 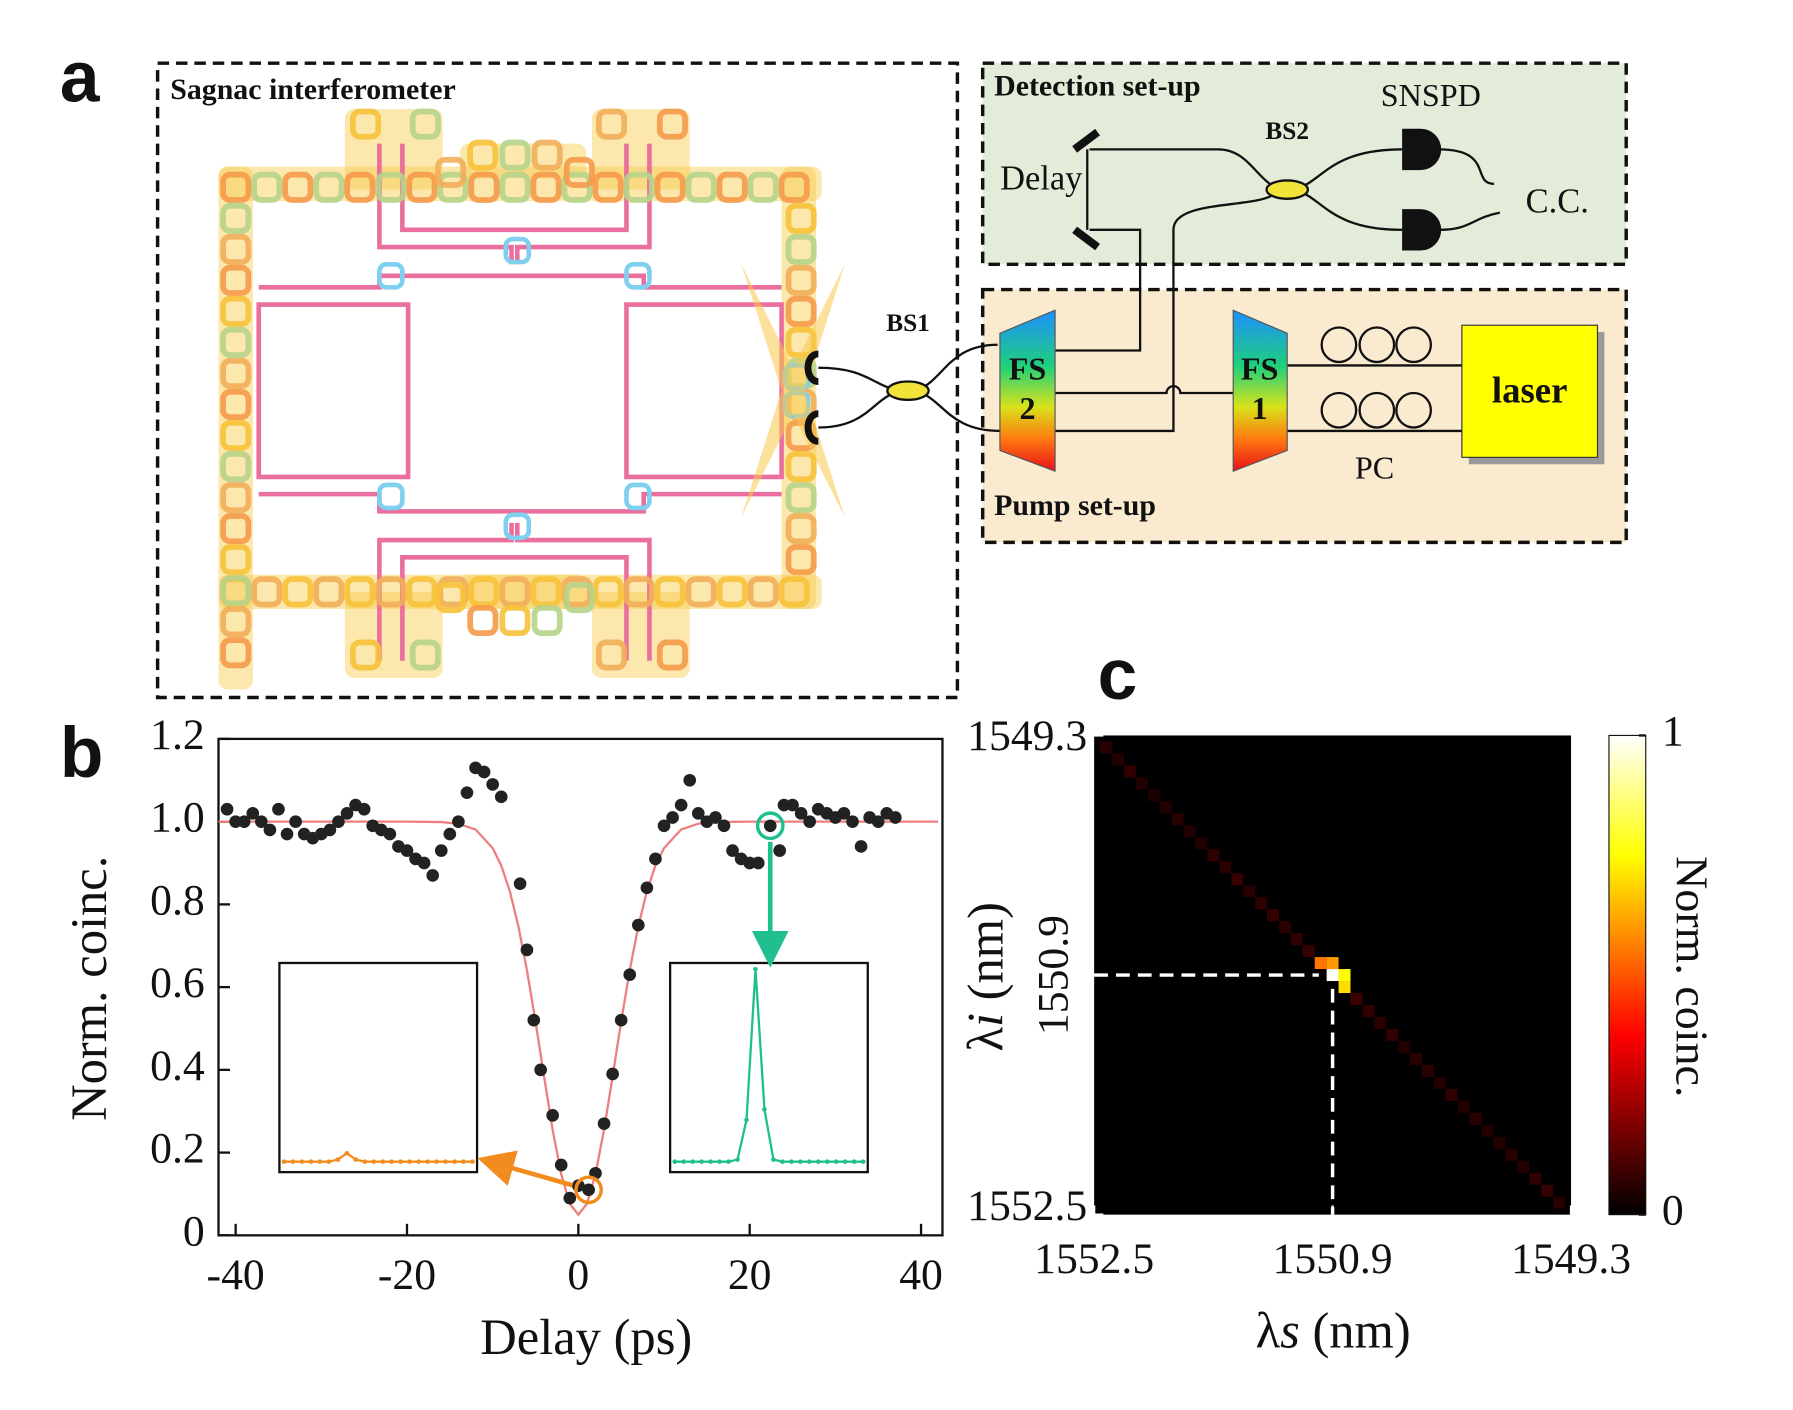 I want to click on sagnac-title: Sagnac interferometer, so click(x=313, y=89).